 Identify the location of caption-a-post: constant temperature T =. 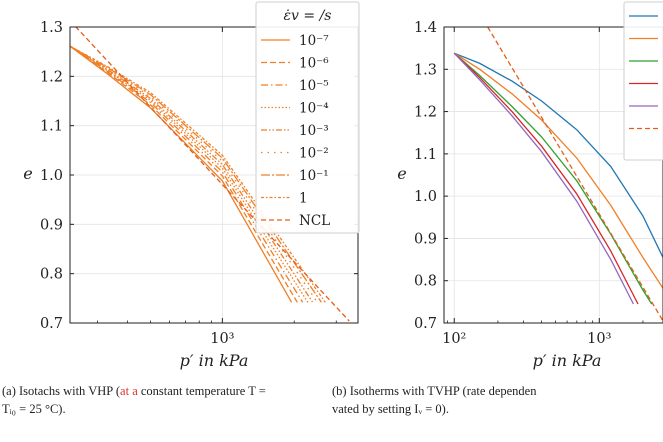
(201, 391).